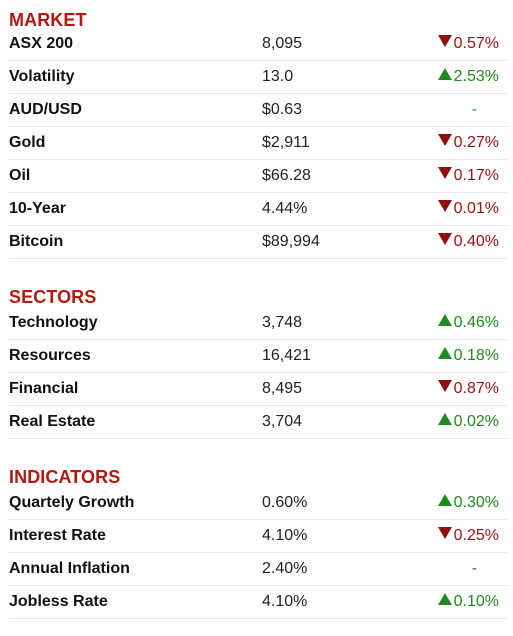  What do you see at coordinates (58, 601) in the screenshot?
I see `row-name: Jobless Rate` at bounding box center [58, 601].